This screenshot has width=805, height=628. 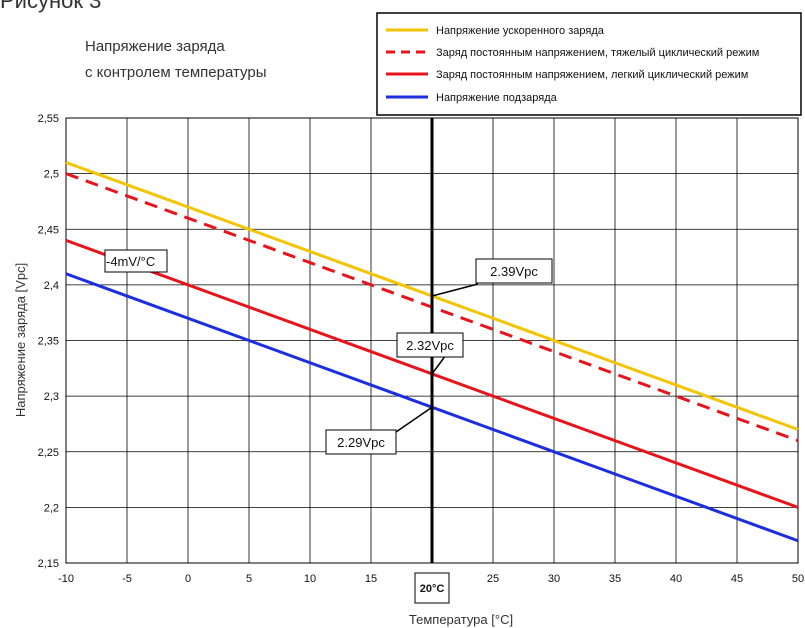 I want to click on y-tick-label: 2,5, so click(x=51, y=175).